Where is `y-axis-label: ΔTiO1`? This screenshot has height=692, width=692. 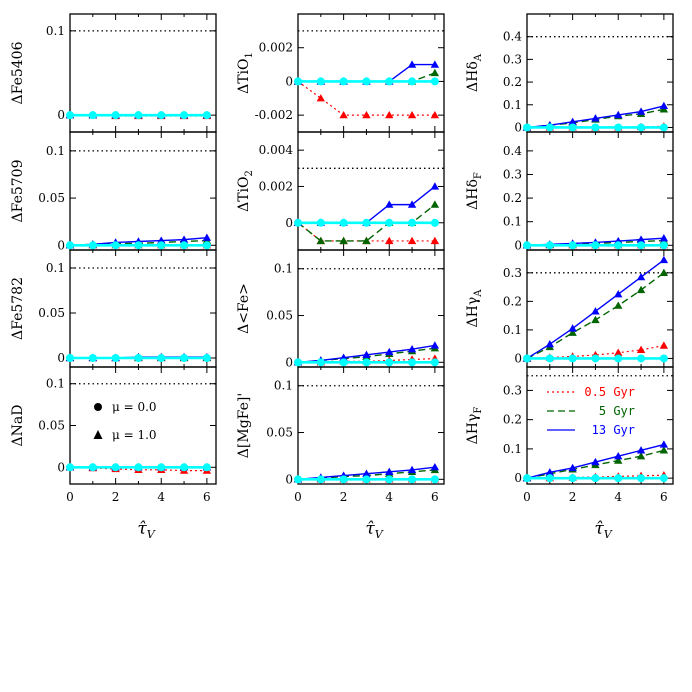 y-axis-label: ΔTiO1 is located at coordinates (245, 73).